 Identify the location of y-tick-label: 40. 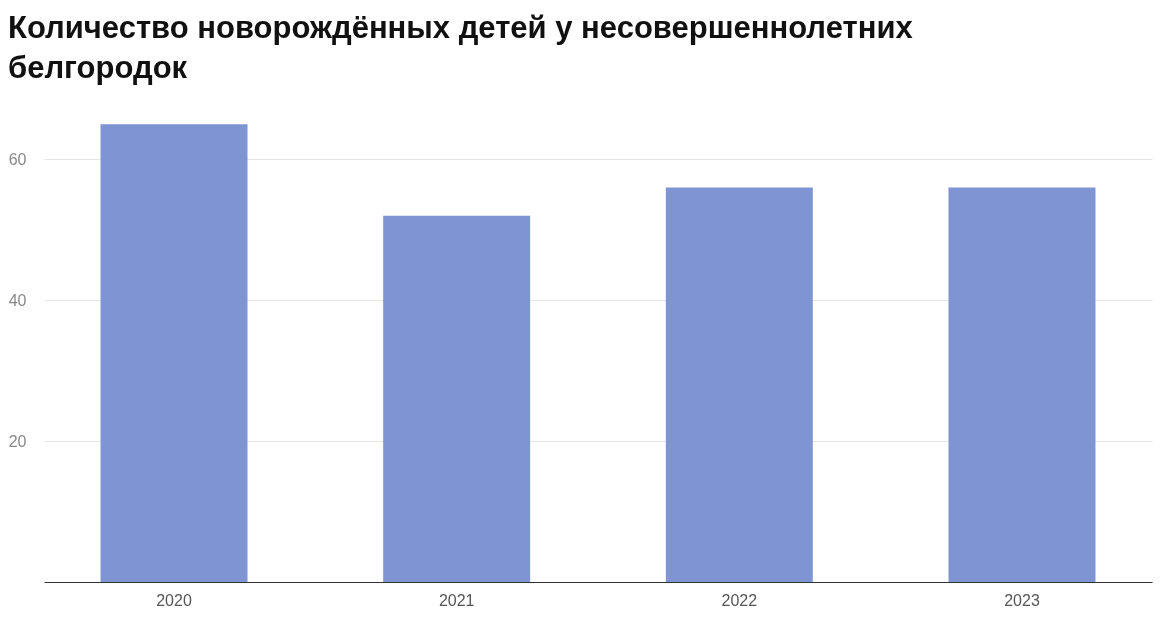
(17, 300).